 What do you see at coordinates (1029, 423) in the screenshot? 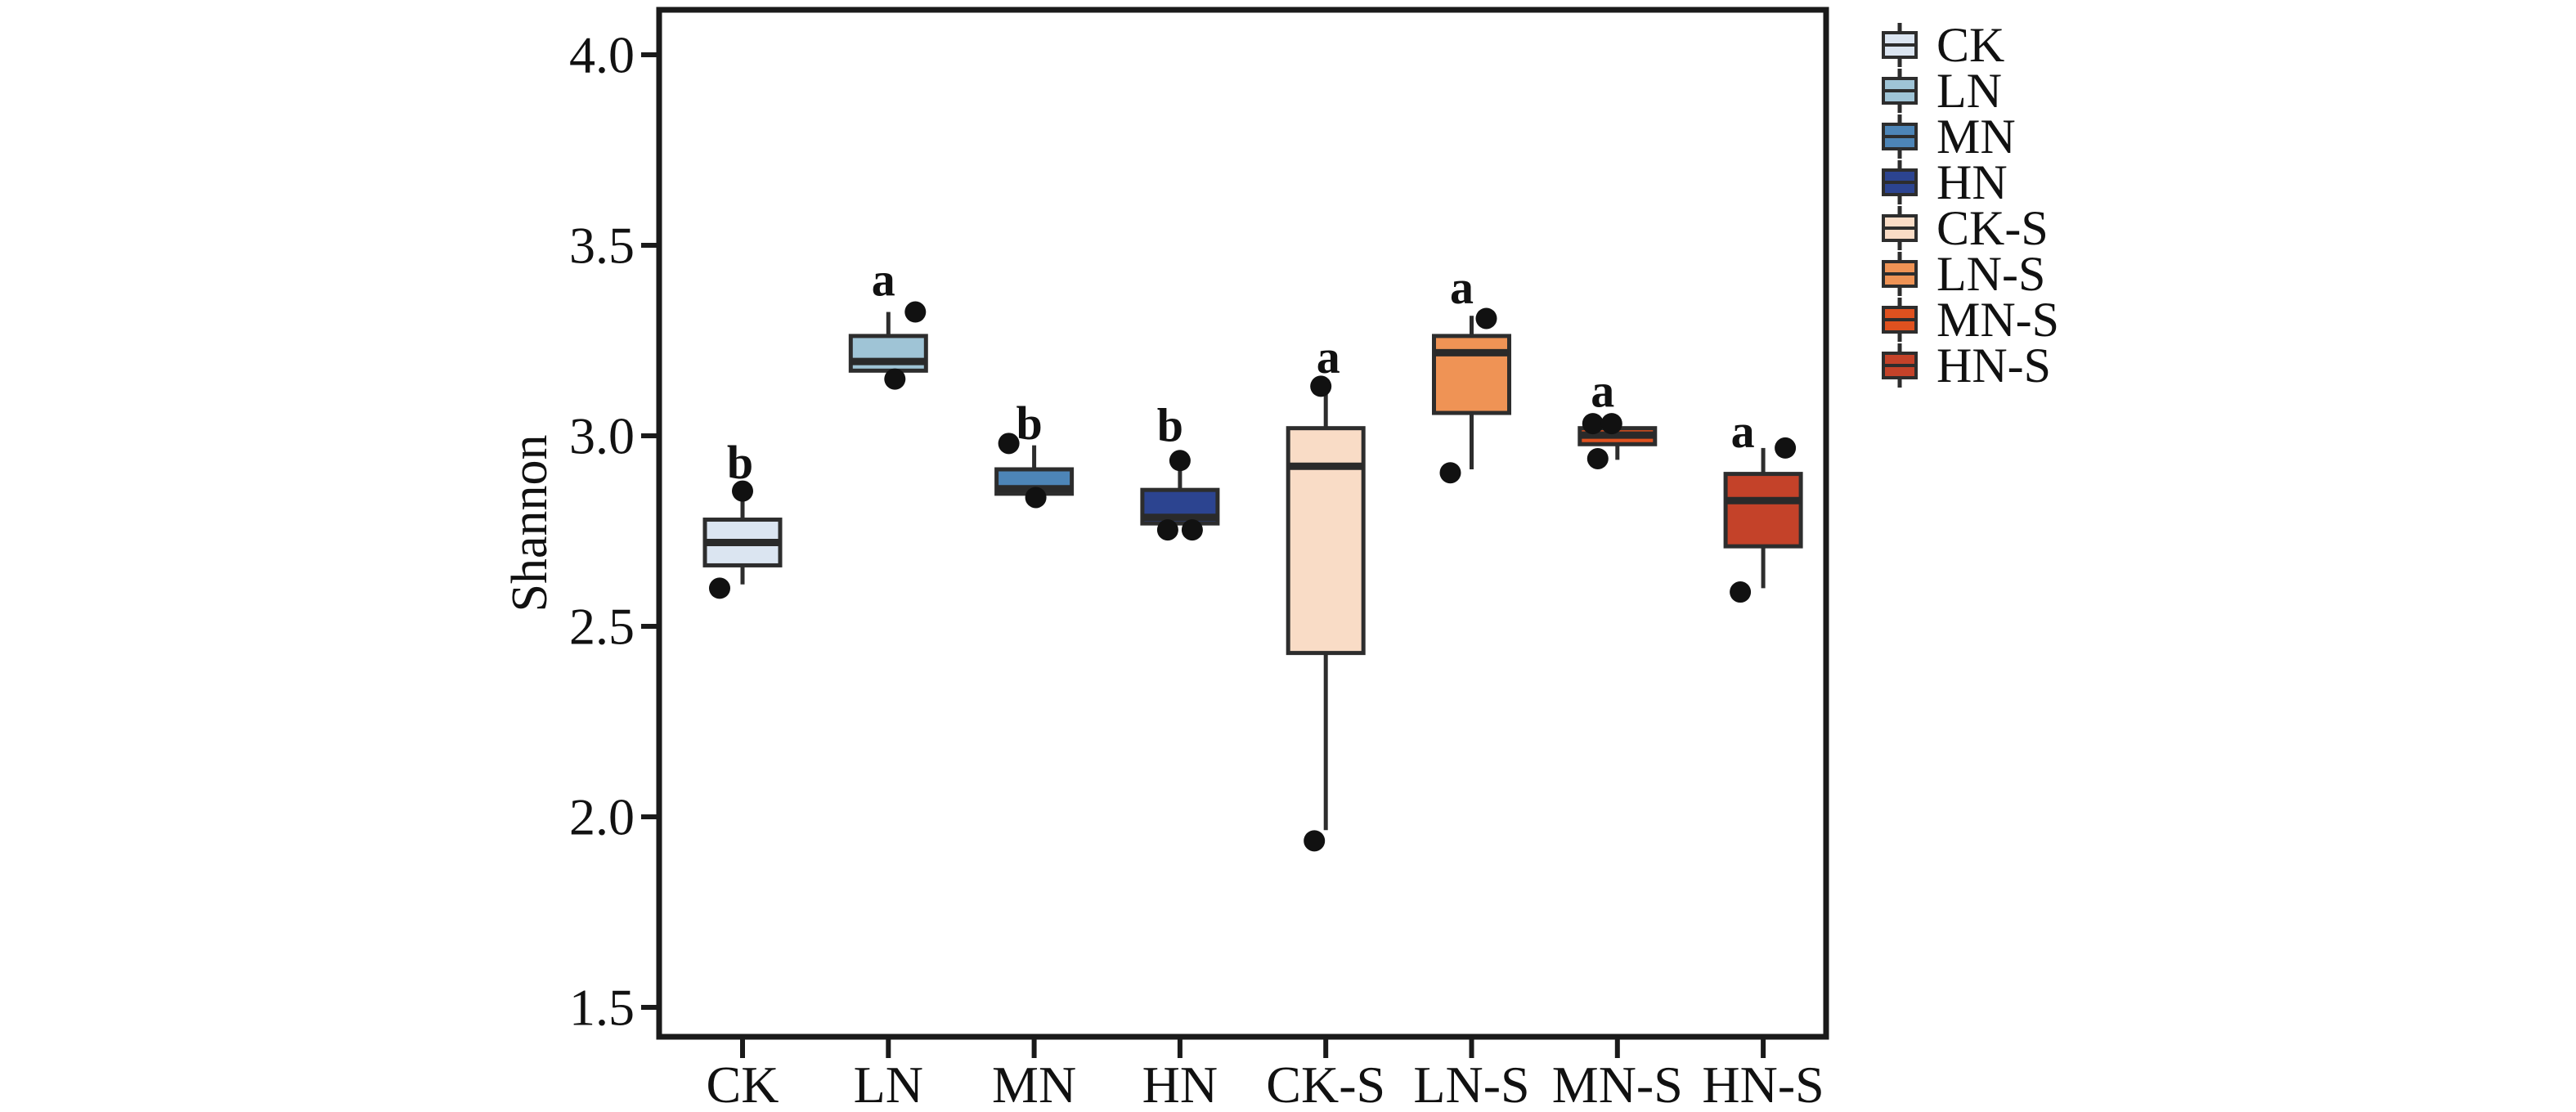
I see `significance-letter-MN: b` at bounding box center [1029, 423].